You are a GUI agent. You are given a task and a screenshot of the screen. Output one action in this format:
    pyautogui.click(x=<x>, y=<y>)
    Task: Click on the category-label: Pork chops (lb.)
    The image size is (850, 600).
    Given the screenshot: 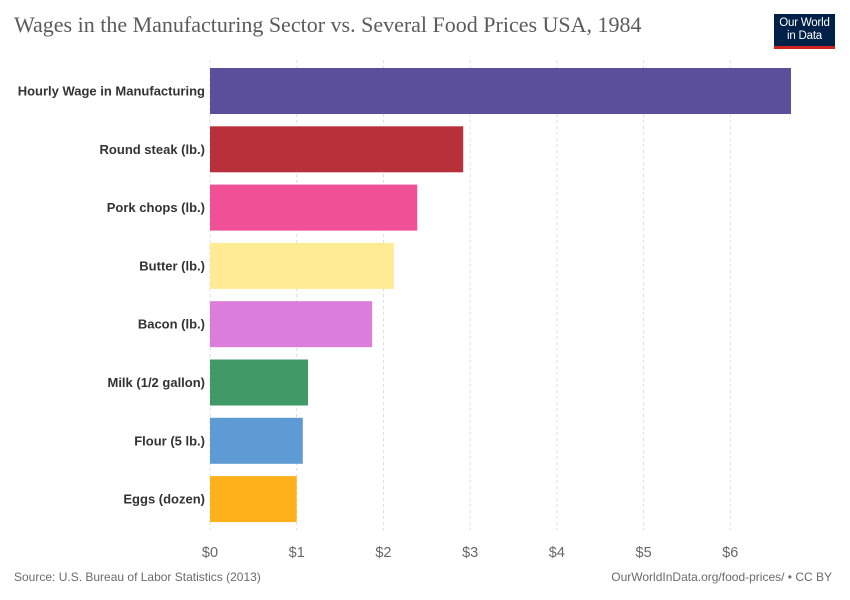 What is the action you would take?
    pyautogui.click(x=156, y=207)
    